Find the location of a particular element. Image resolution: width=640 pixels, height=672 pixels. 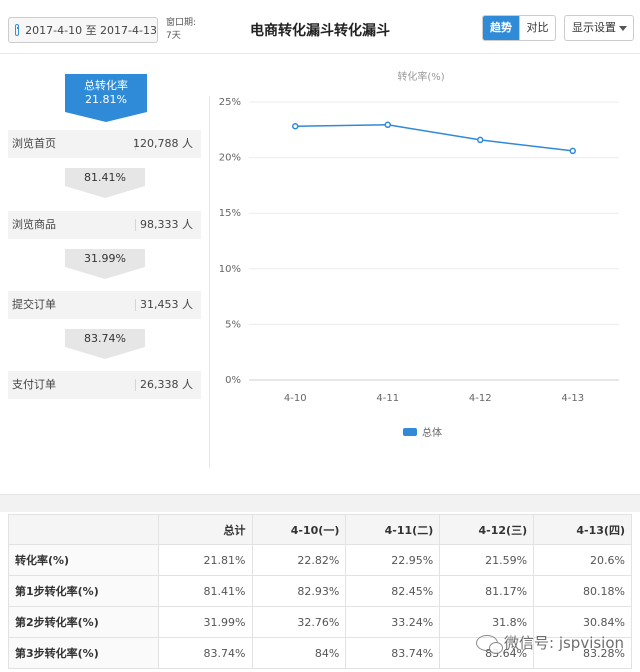

calendar-icon is located at coordinates (17, 30).